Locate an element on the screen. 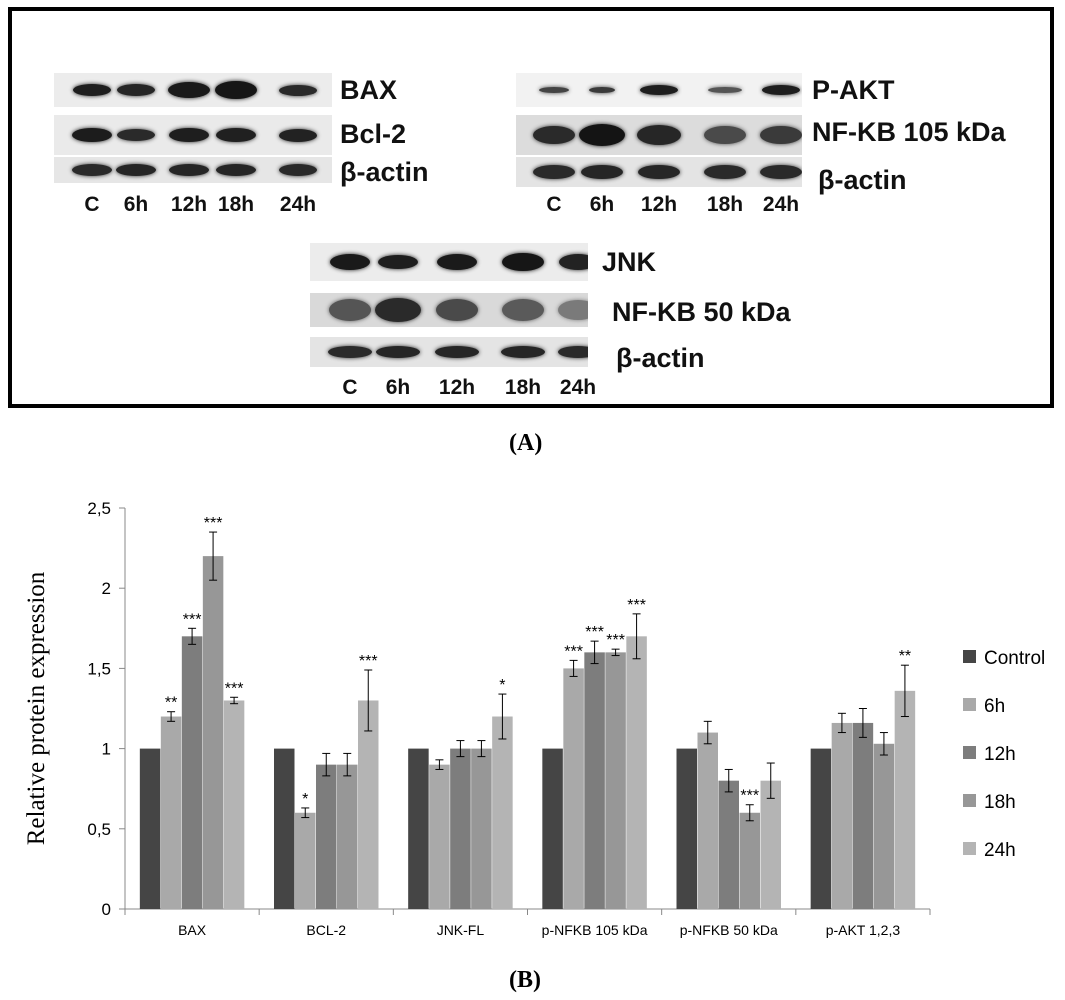  legend-label: 24h is located at coordinates (1000, 850).